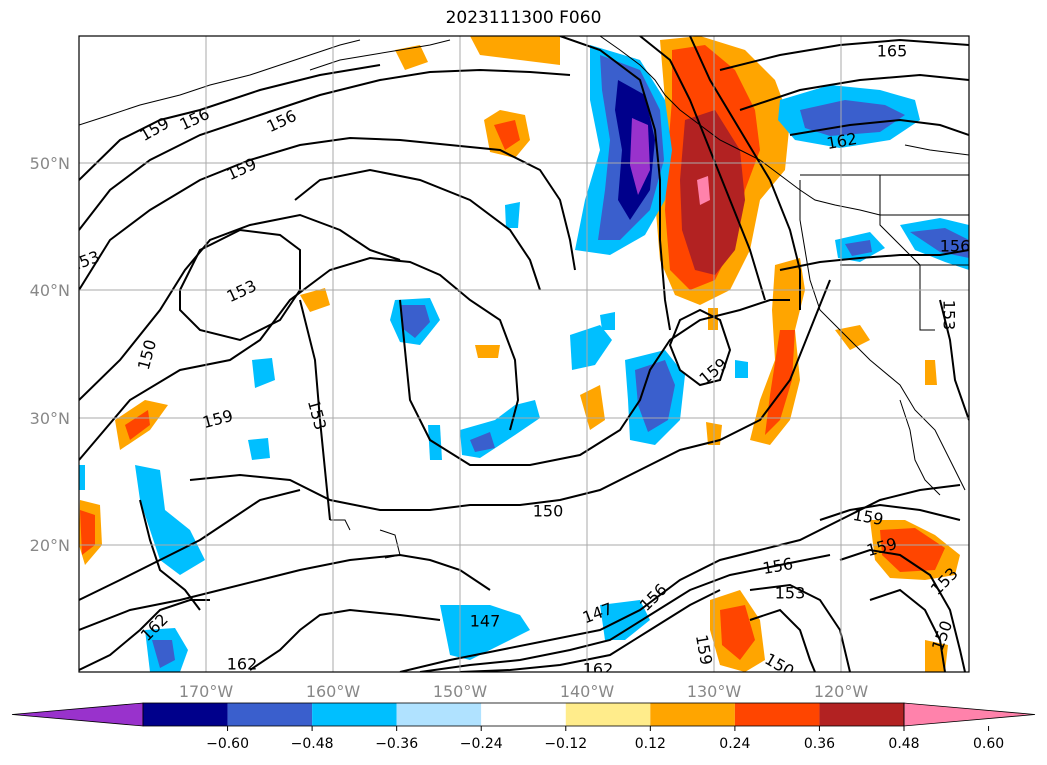  I want to click on colorbar-frame, so click(523, 714).